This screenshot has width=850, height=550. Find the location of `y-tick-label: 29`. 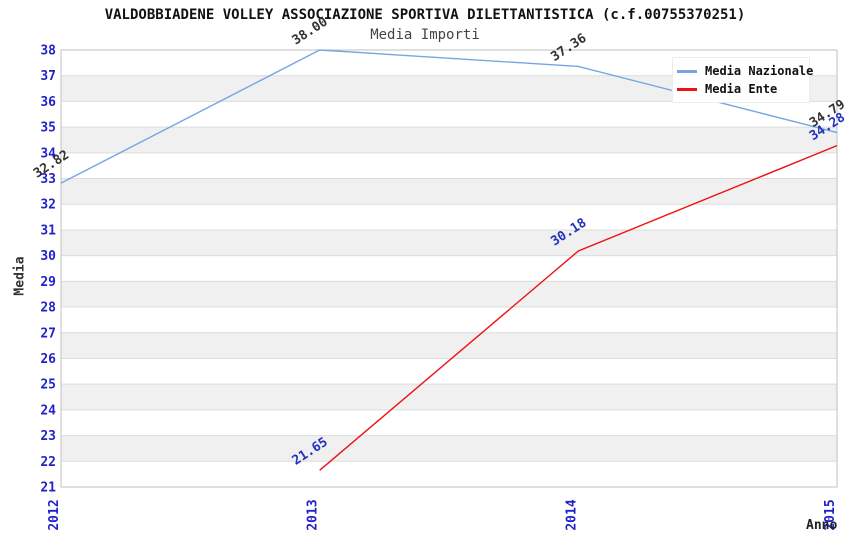

y-tick-label: 29 is located at coordinates (48, 282).